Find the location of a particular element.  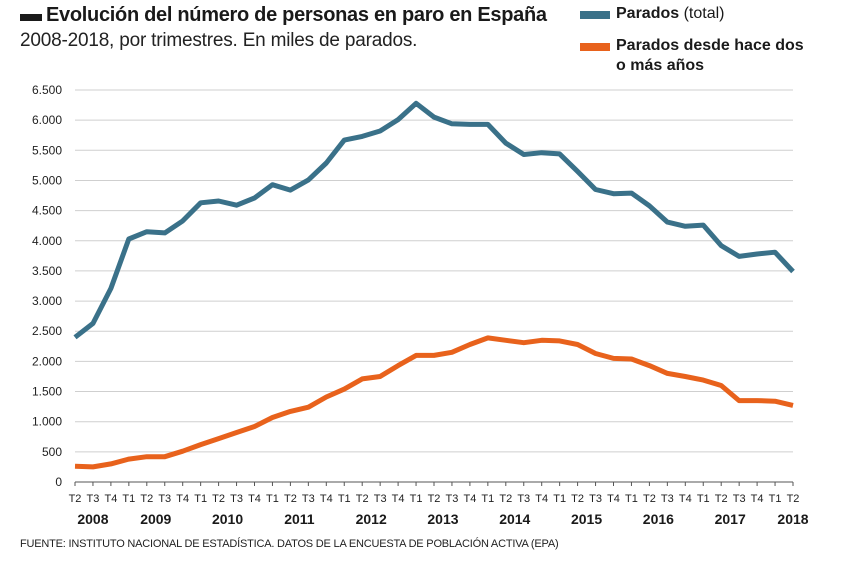

y-tick-label: 6.500 is located at coordinates (47, 90).